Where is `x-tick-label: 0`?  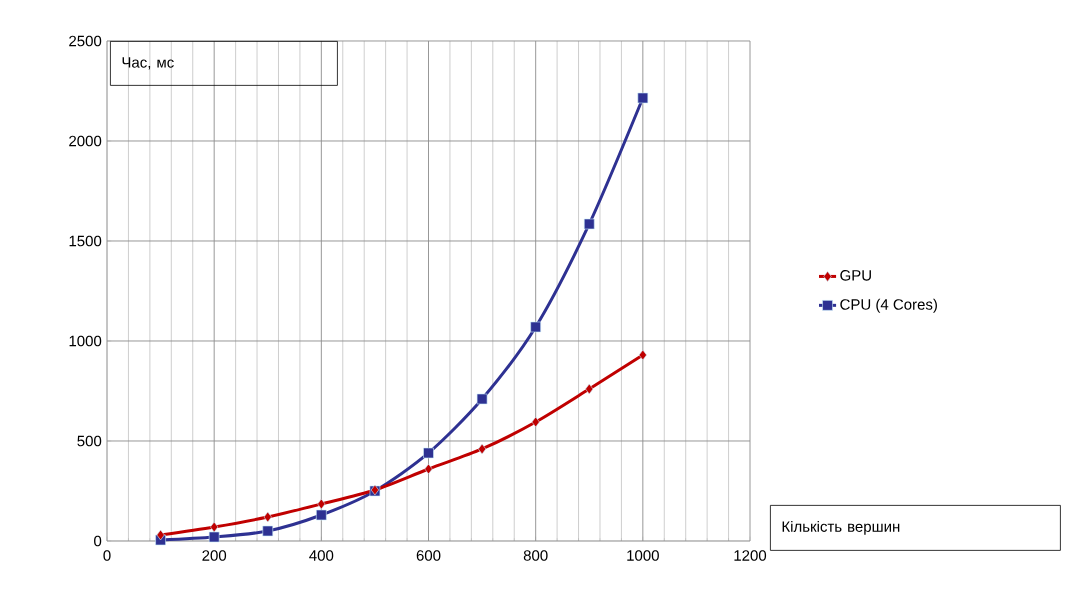 x-tick-label: 0 is located at coordinates (107, 555).